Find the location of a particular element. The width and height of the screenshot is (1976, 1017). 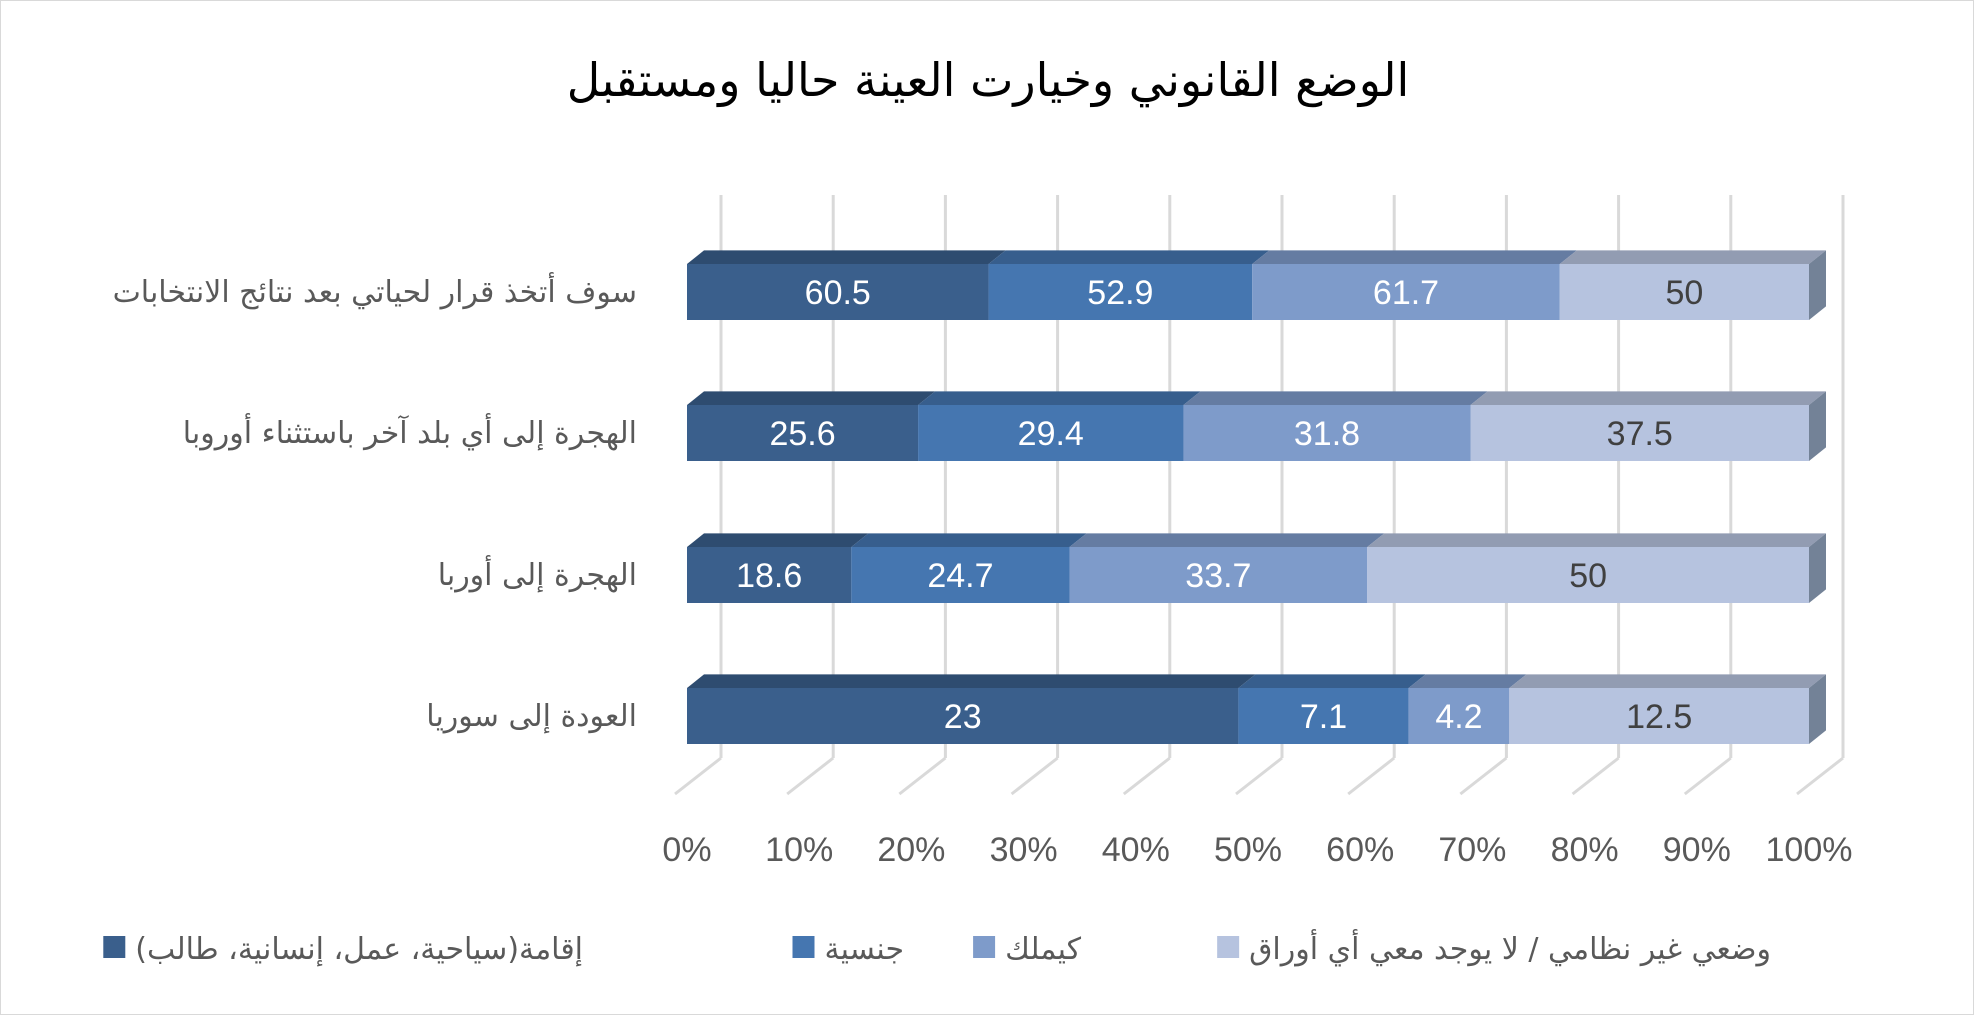

bar-segment: 24.7 is located at coordinates (969, 568).